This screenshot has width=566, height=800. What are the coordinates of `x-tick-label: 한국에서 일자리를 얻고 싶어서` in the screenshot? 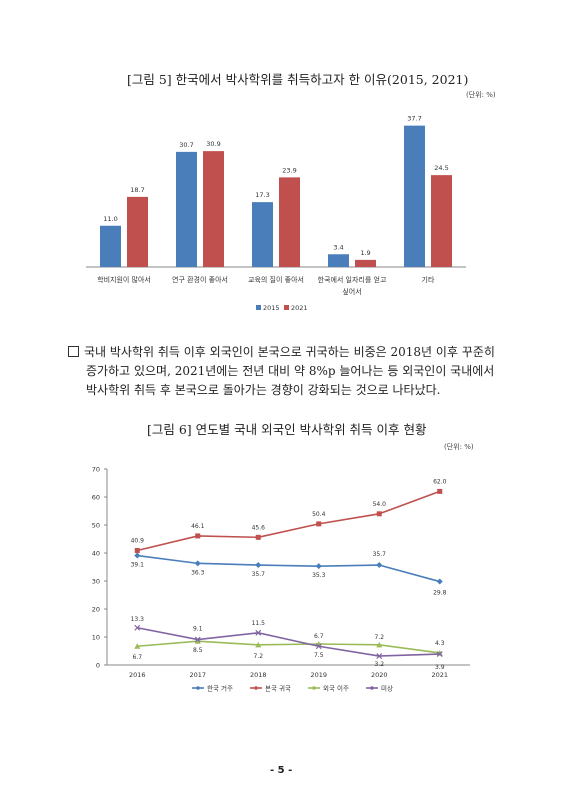 It's located at (352, 285).